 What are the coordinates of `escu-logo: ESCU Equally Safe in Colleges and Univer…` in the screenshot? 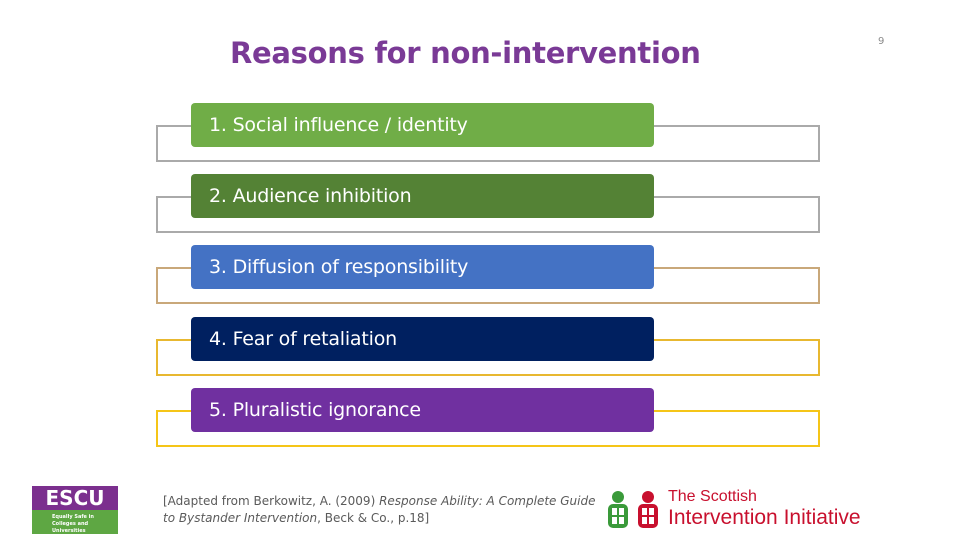 It's located at (75, 510).